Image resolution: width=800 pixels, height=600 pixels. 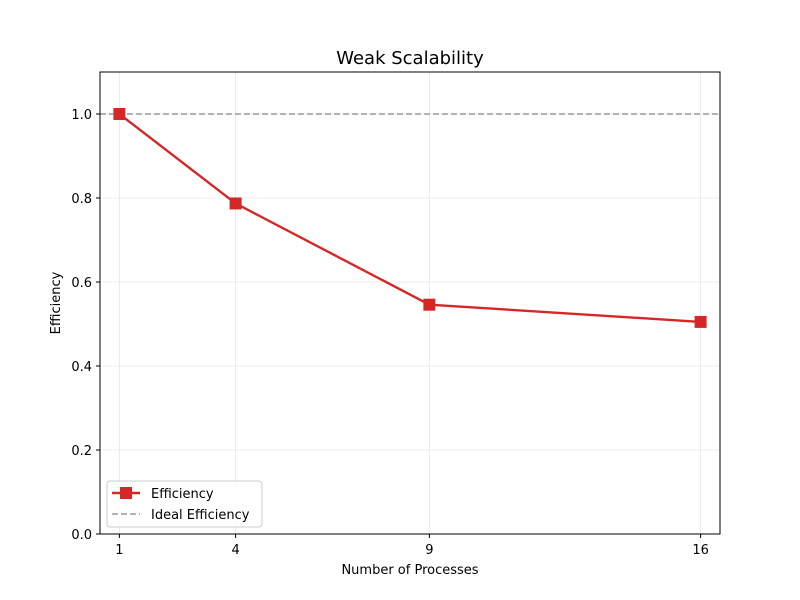 What do you see at coordinates (410, 58) in the screenshot?
I see `chart-title: Weak Scalability` at bounding box center [410, 58].